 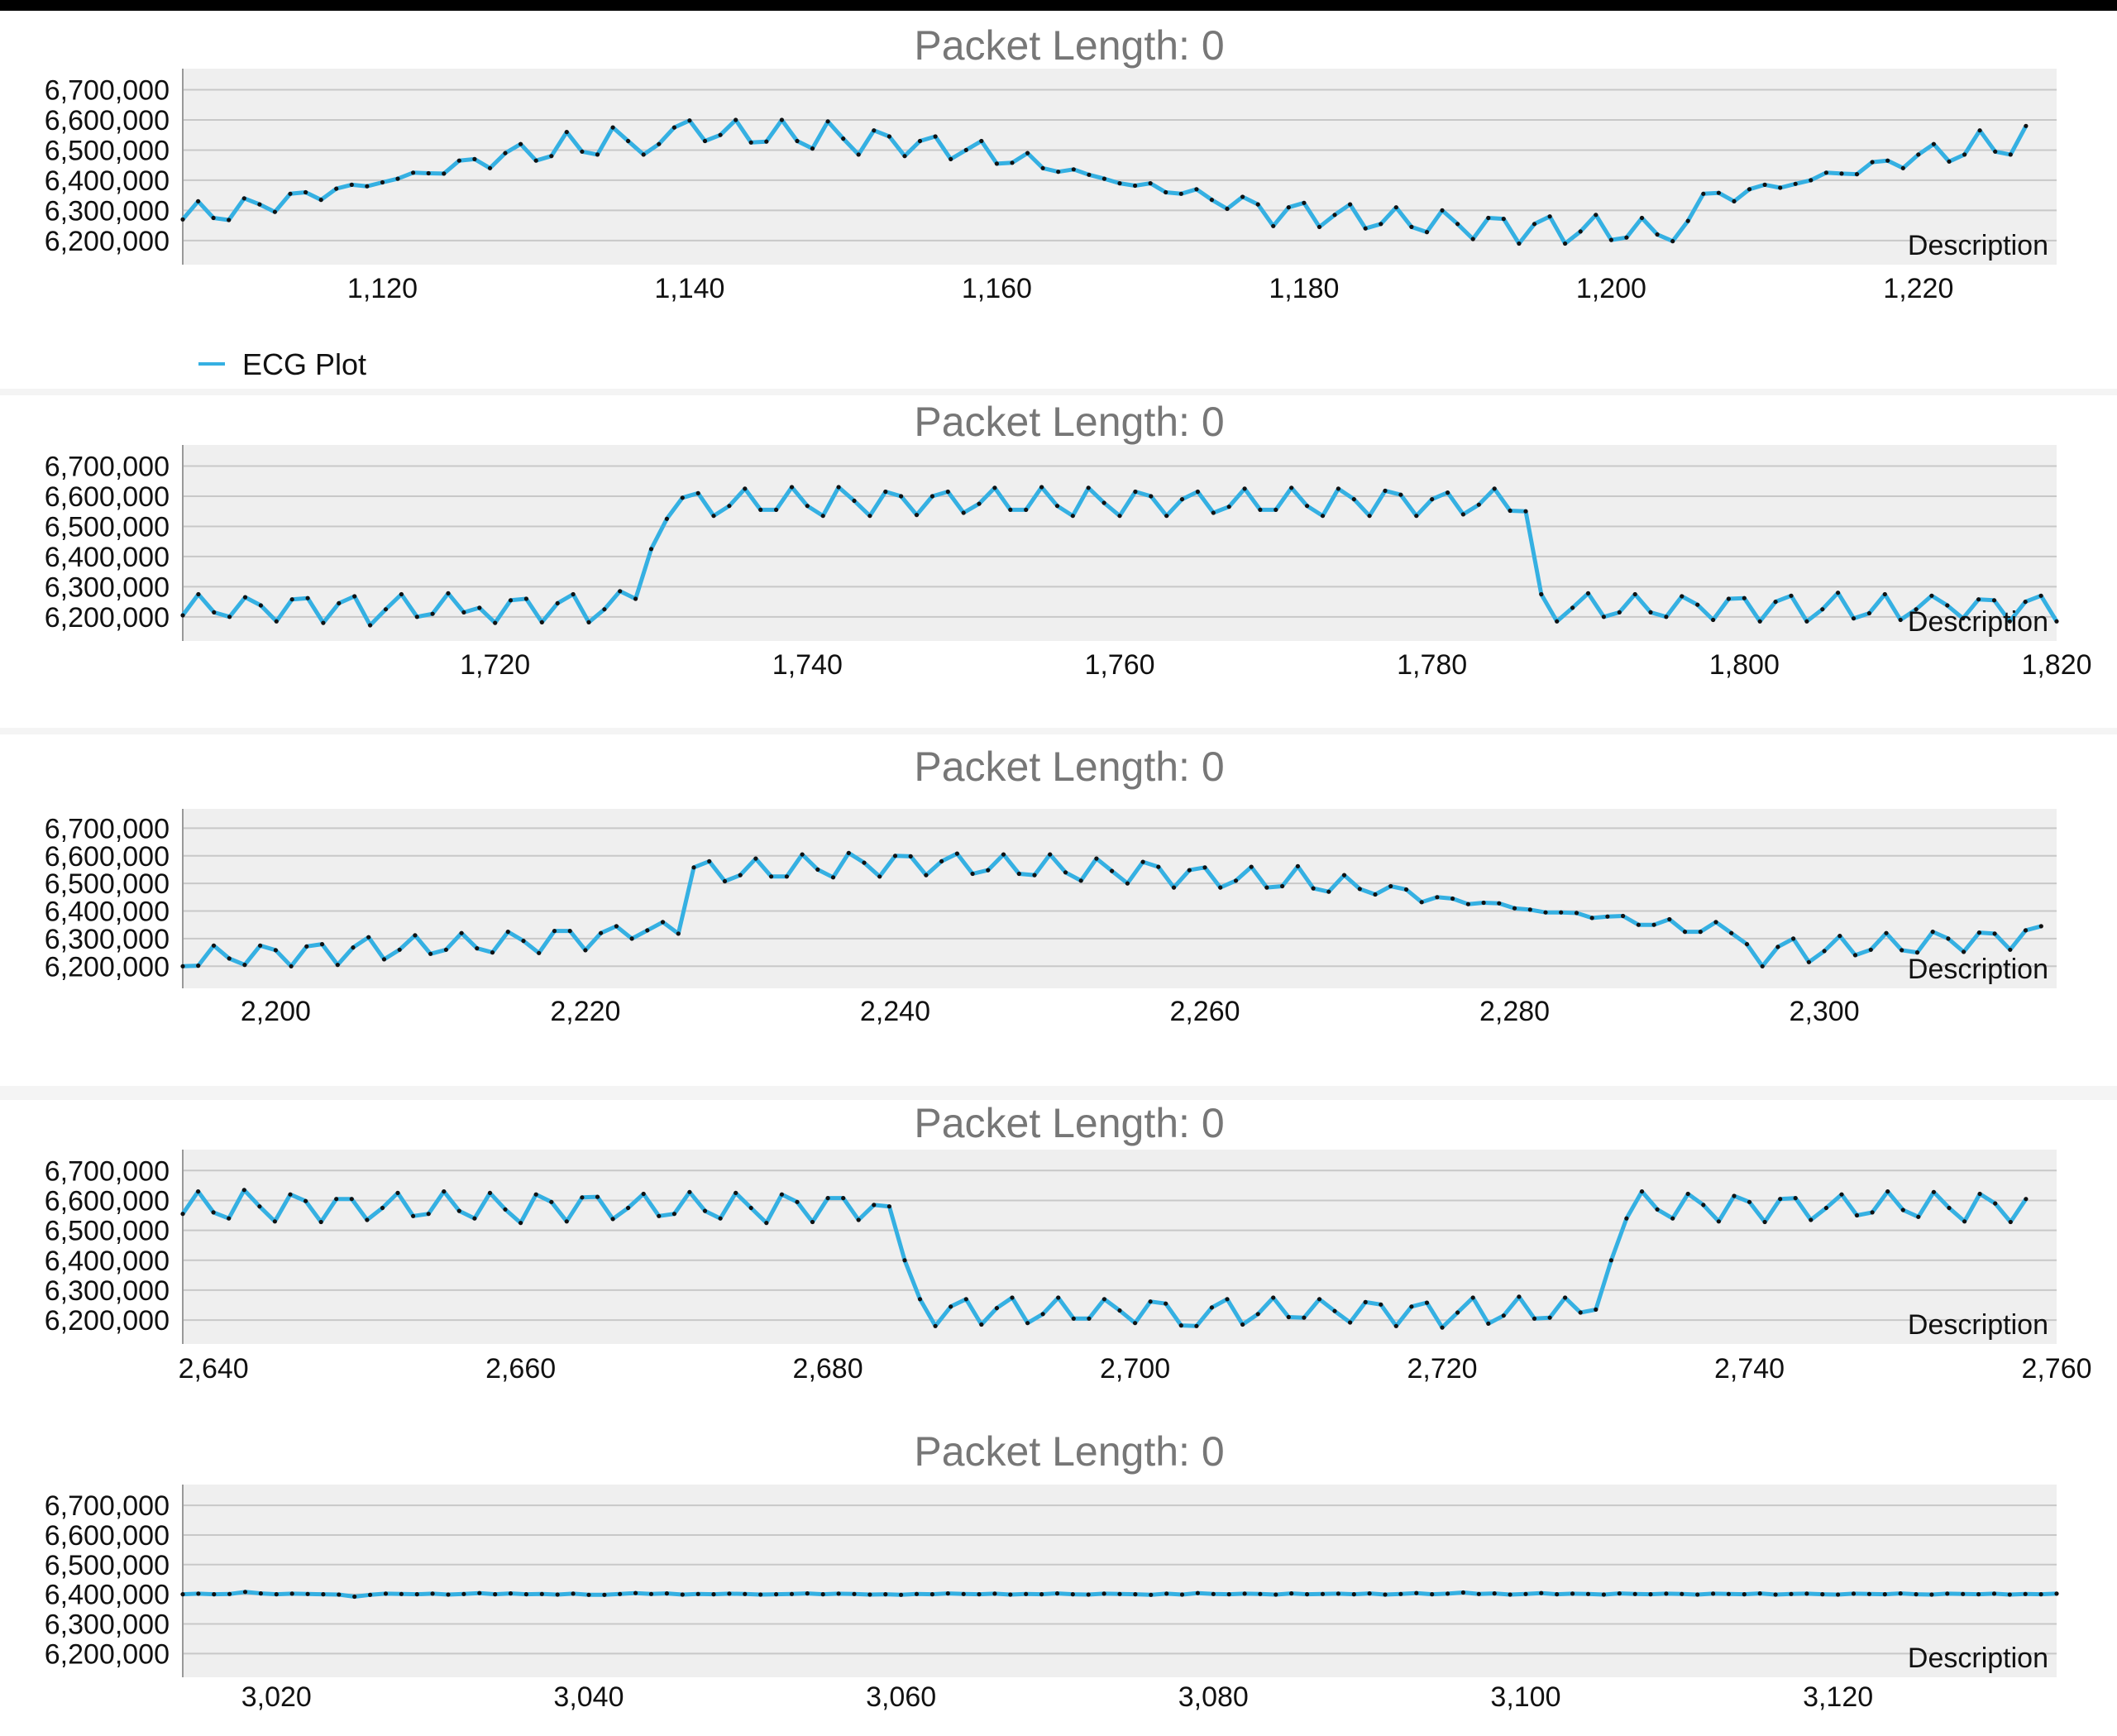 I want to click on x-tick-label: 1,740, so click(x=807, y=665).